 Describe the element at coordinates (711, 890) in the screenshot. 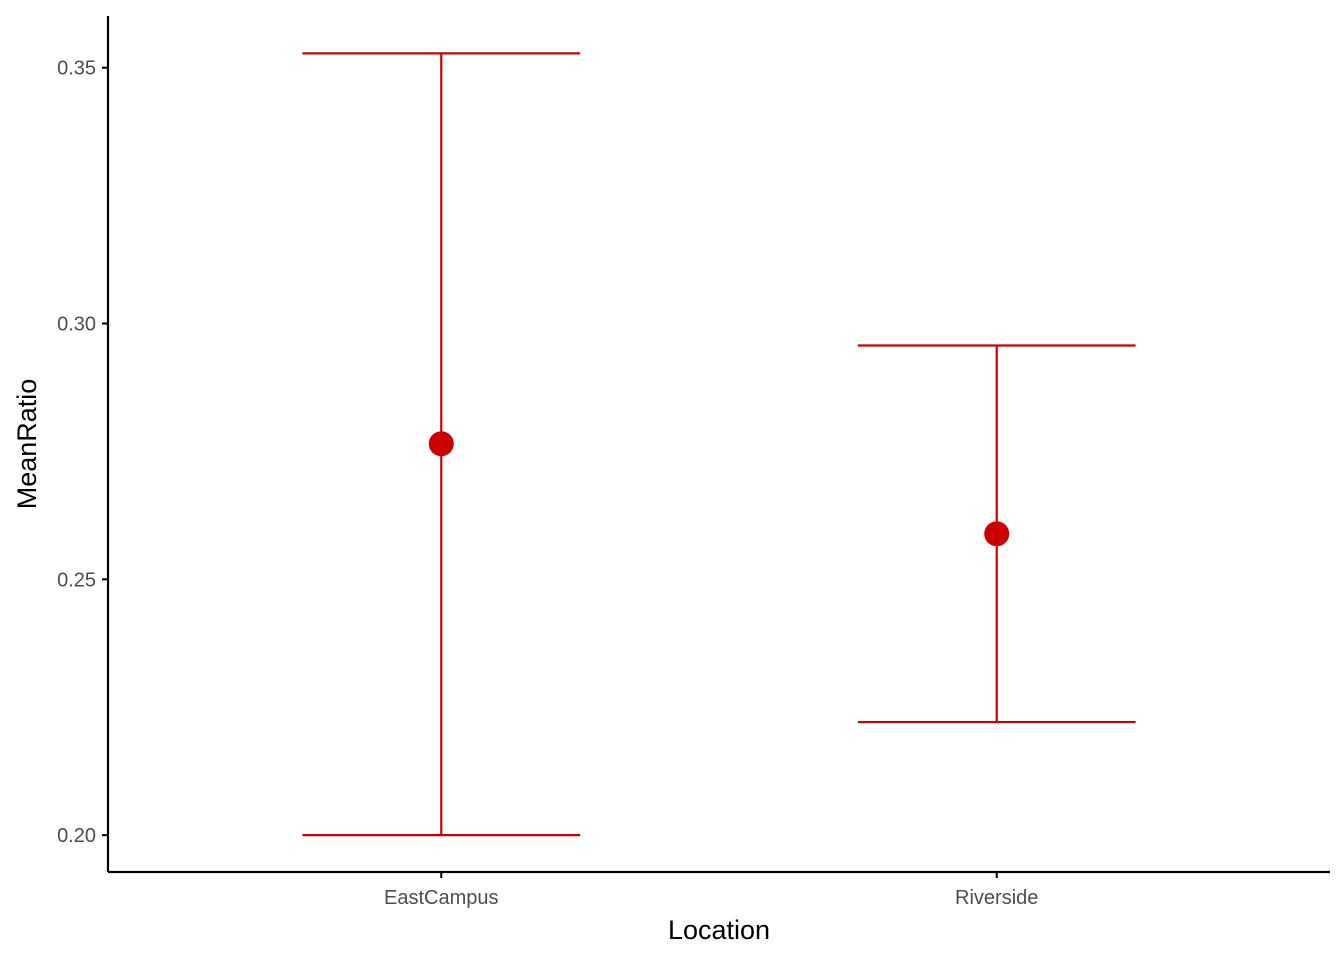

I see `x-axis-ticks: EastCampus Riverside` at that location.